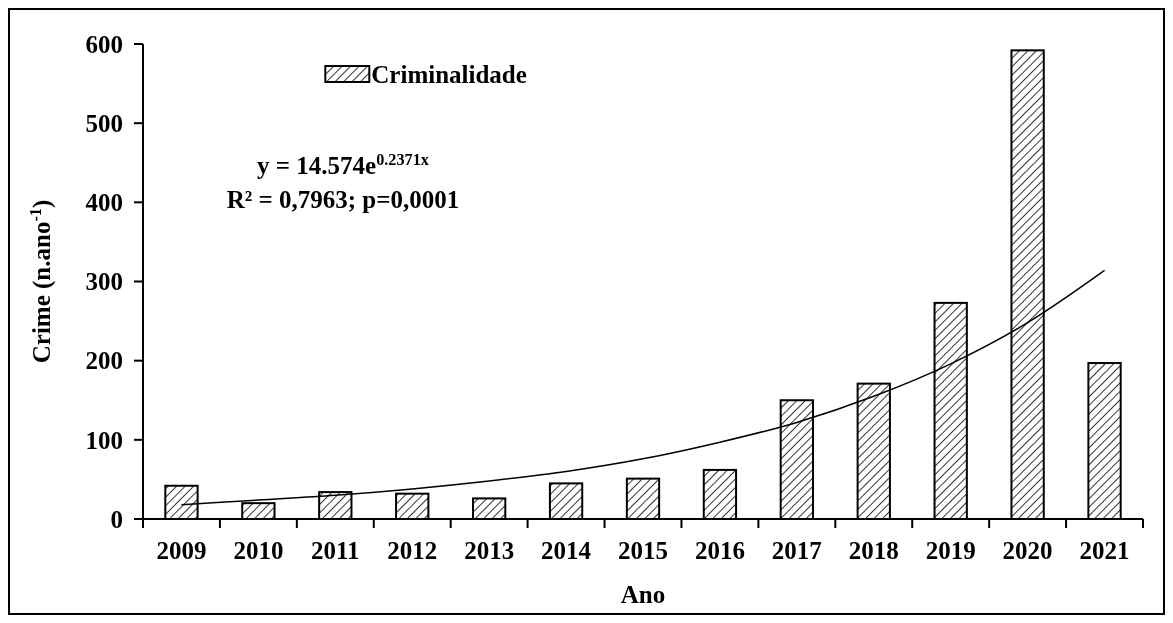 The image size is (1173, 623). Describe the element at coordinates (449, 74) in the screenshot. I see `legend-label: Criminalidade` at that location.